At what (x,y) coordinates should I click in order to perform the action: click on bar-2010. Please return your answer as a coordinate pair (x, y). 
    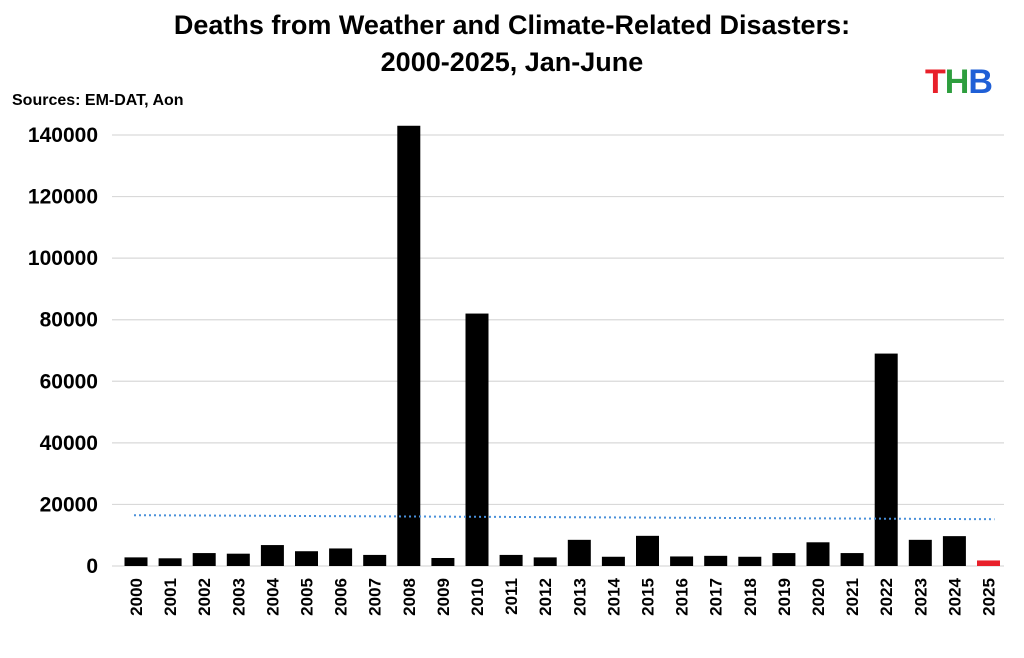
    Looking at the image, I should click on (477, 439).